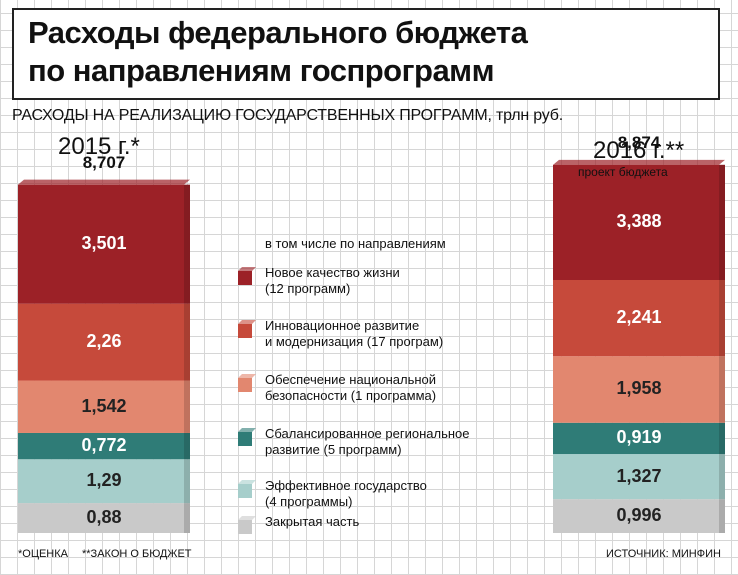 This screenshot has height=575, width=738. I want to click on data-label: 1,29, so click(104, 480).